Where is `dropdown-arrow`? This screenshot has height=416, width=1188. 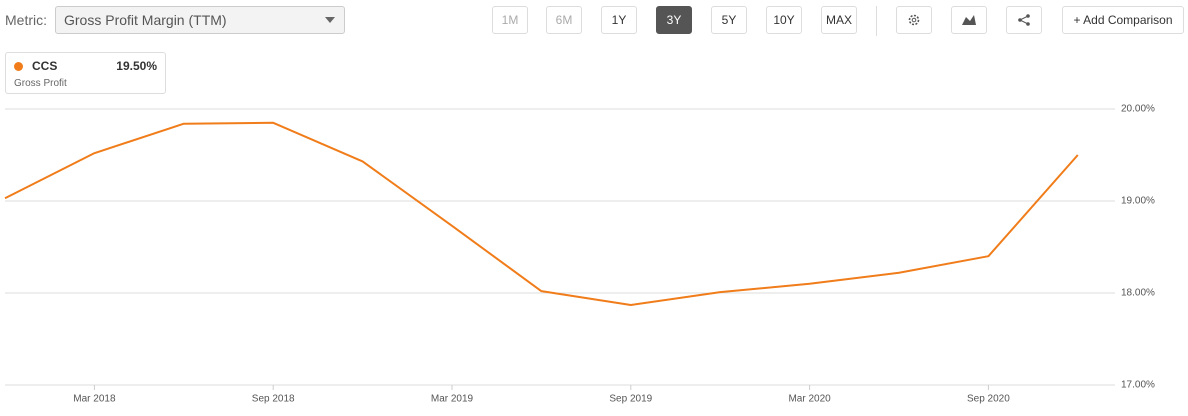 dropdown-arrow is located at coordinates (330, 20).